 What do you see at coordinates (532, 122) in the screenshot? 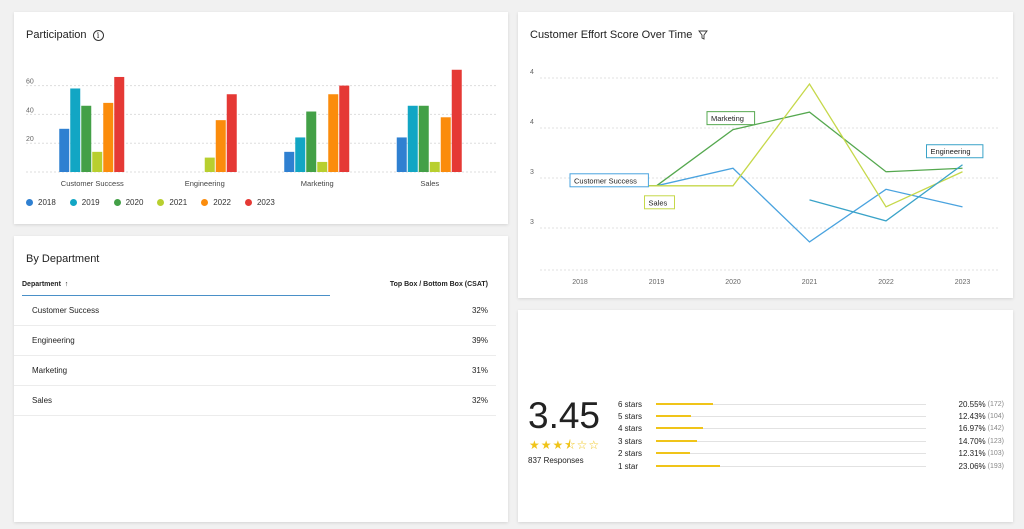
I see `y-tick-label: 4` at bounding box center [532, 122].